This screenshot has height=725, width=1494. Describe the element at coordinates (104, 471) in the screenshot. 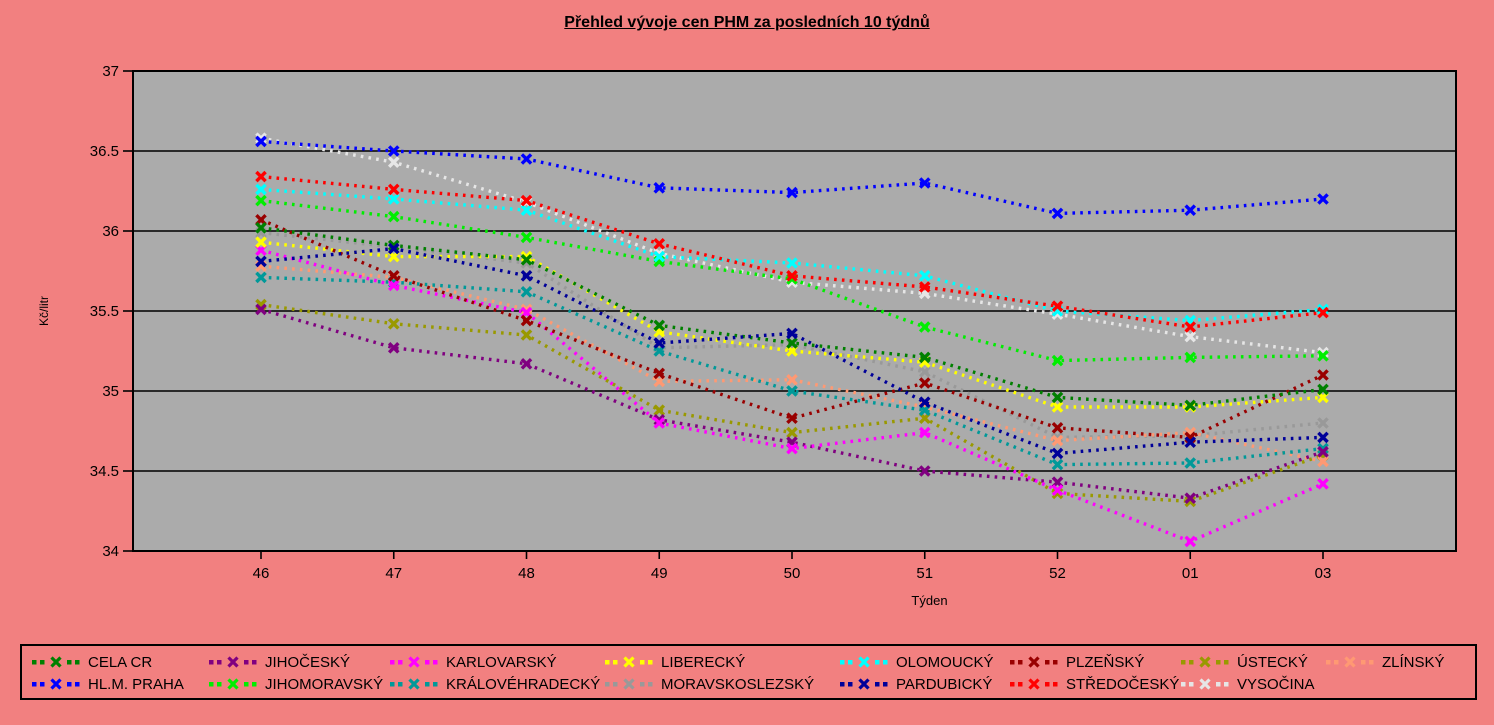

I see `y-tick-label: 34.5` at that location.